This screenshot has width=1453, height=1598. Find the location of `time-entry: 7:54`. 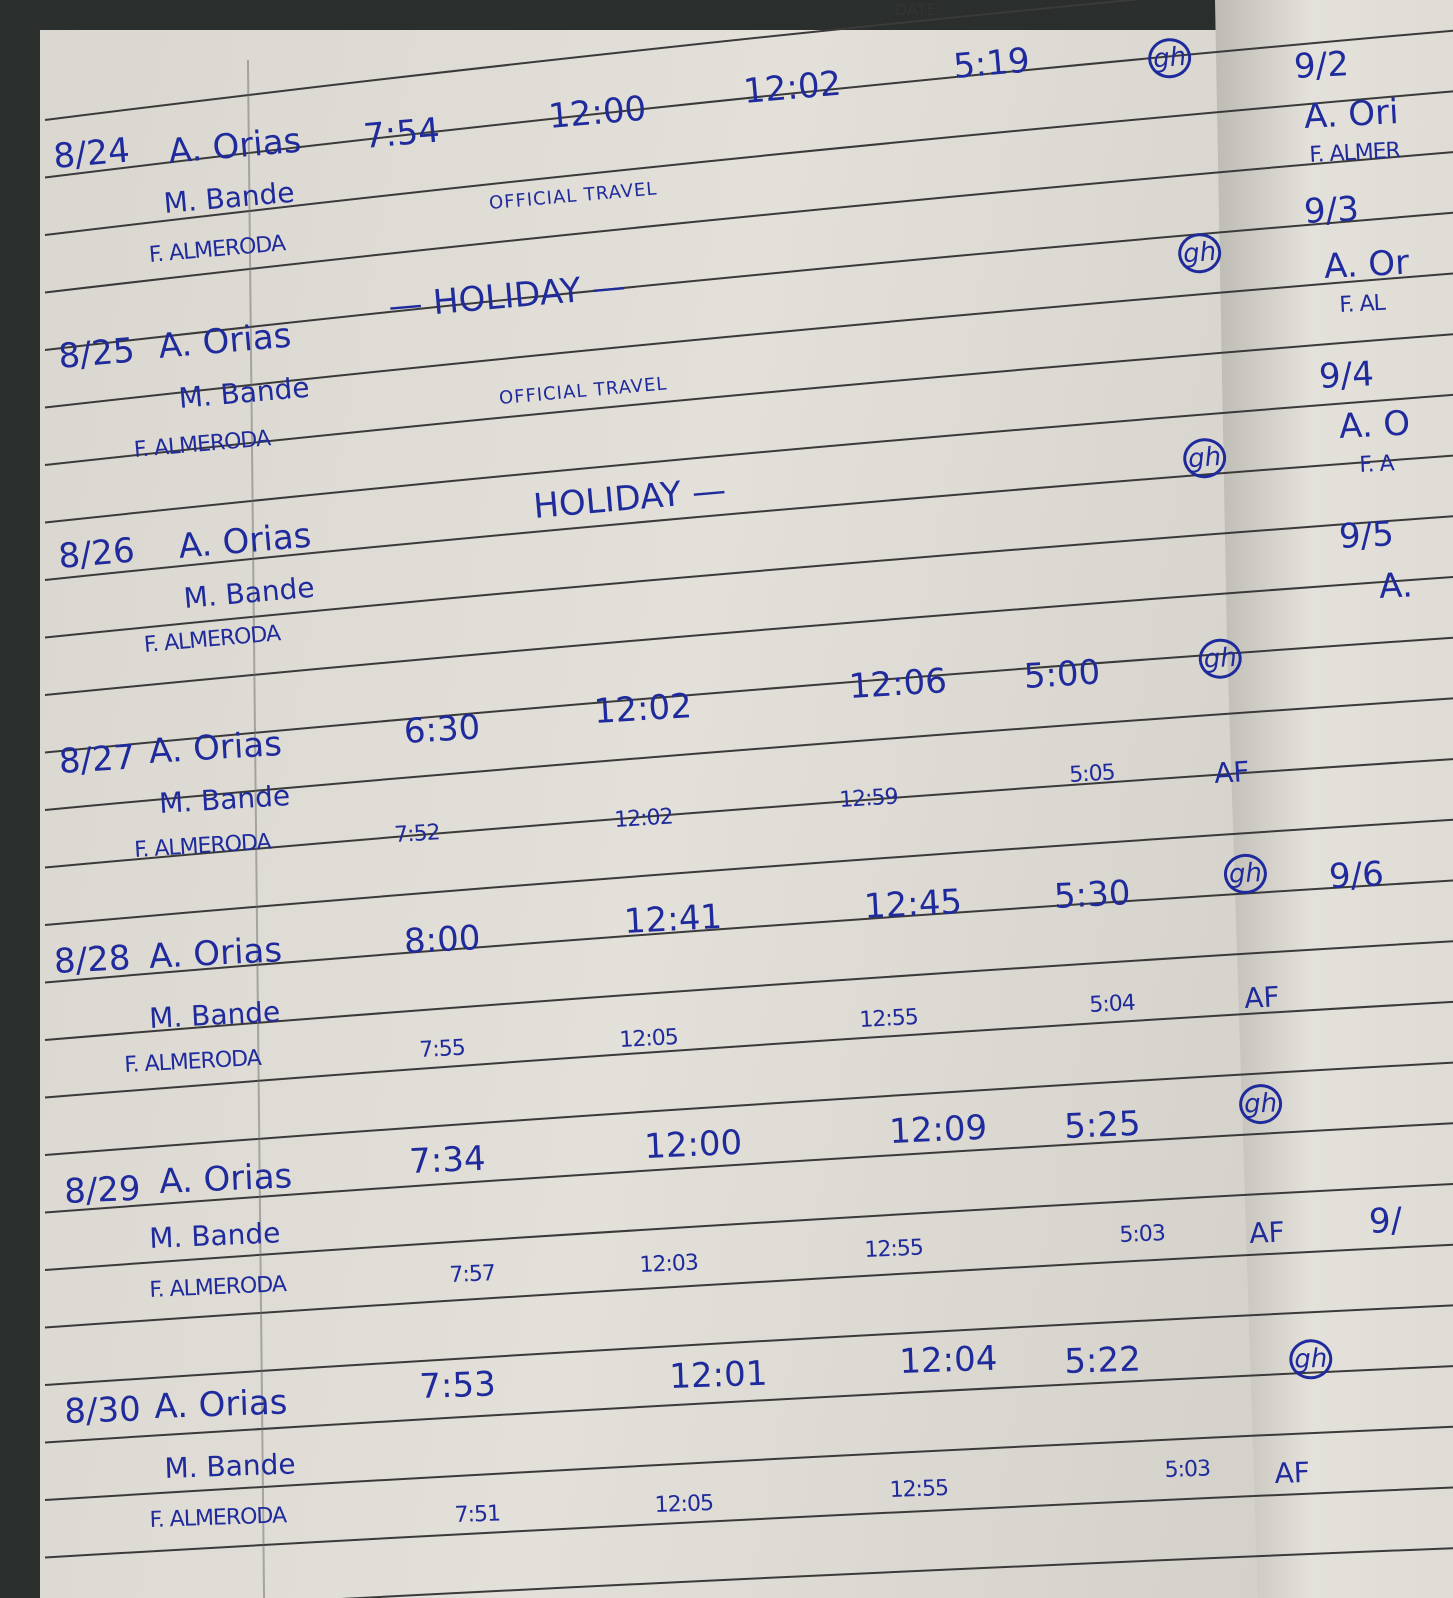

time-entry: 7:54 is located at coordinates (401, 133).